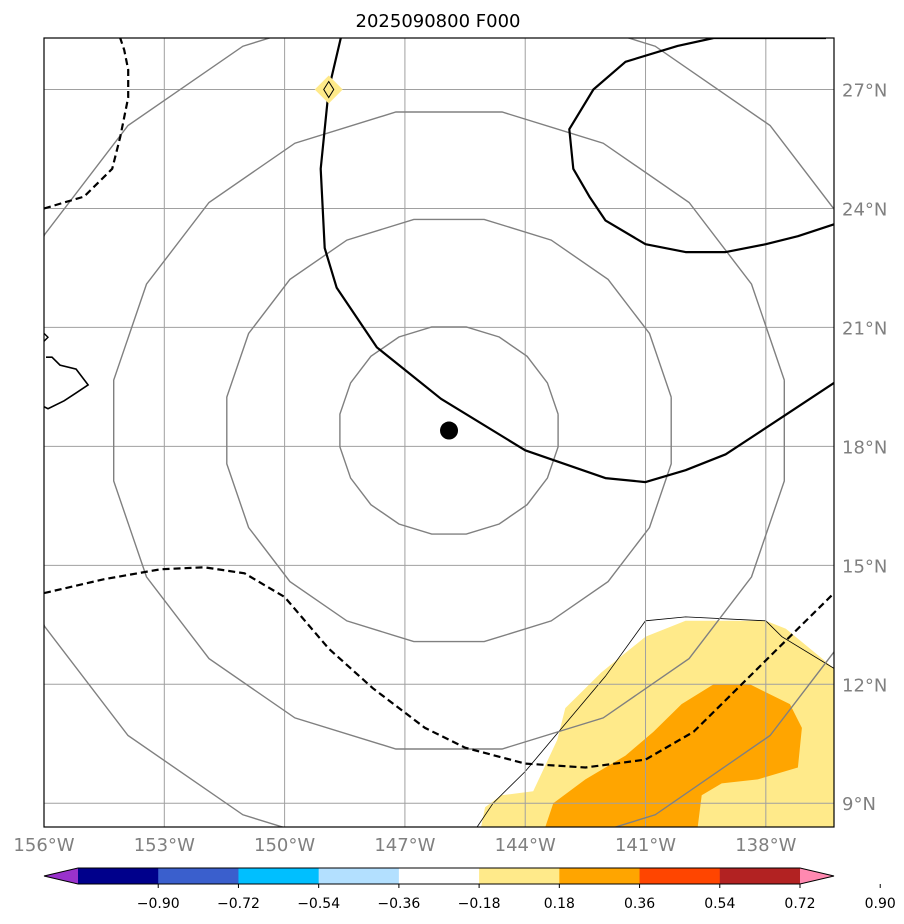 This screenshot has height=924, width=904. What do you see at coordinates (639, 904) in the screenshot?
I see `colorbar-tick-label: 0.36` at bounding box center [639, 904].